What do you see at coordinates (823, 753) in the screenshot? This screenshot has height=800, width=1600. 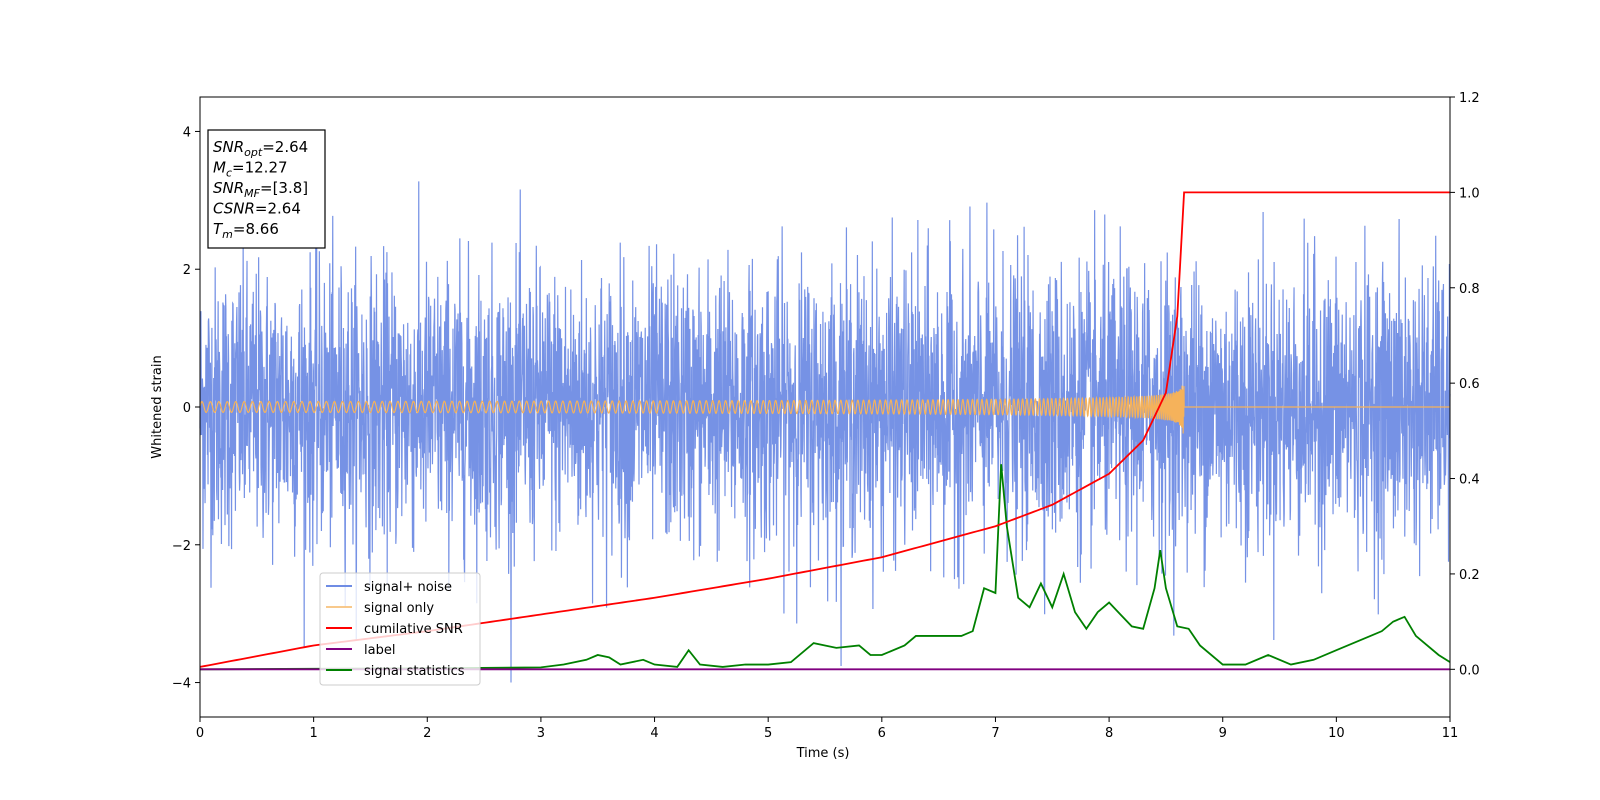 I see `x-axis-label: Time (s)` at bounding box center [823, 753].